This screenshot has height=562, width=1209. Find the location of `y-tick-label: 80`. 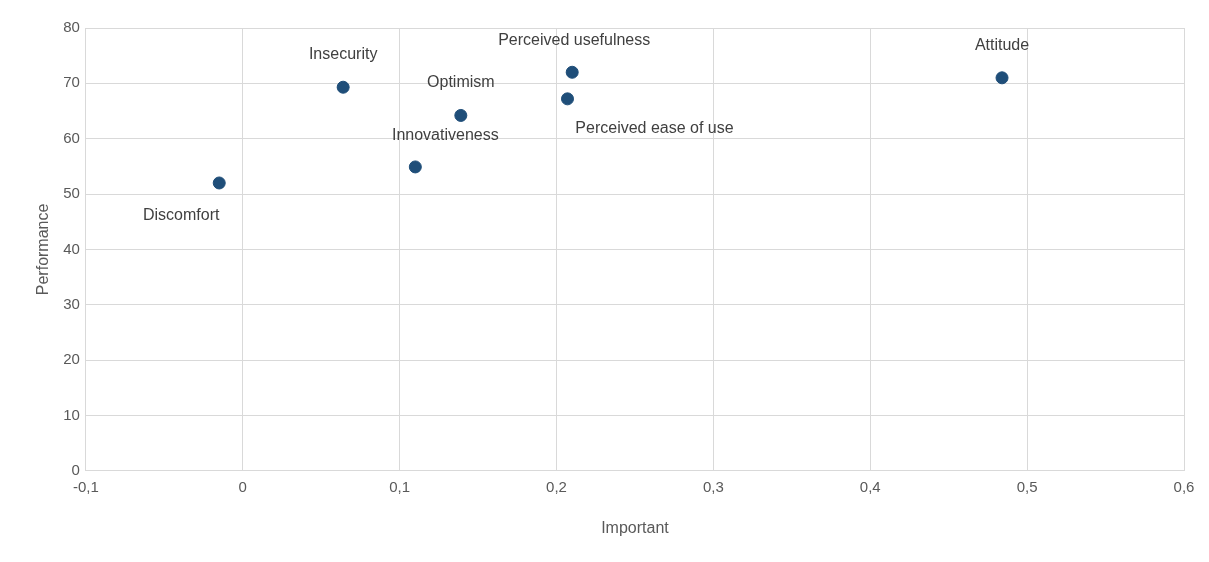

y-tick-label: 80 is located at coordinates (71, 27).